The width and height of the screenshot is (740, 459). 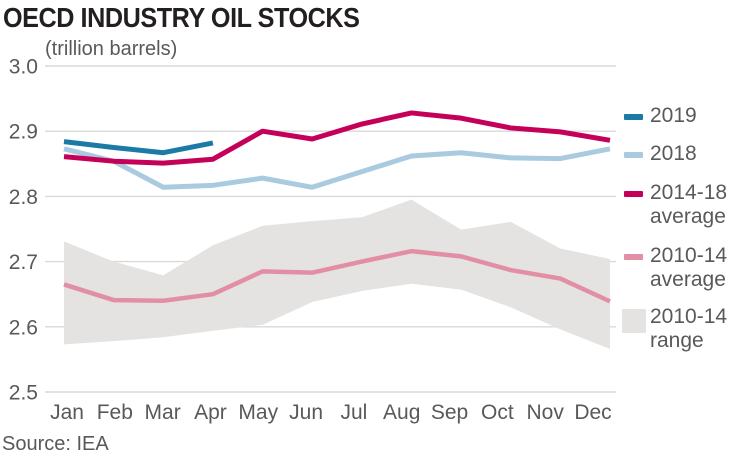 I want to click on legend-label: 2019, so click(x=673, y=115).